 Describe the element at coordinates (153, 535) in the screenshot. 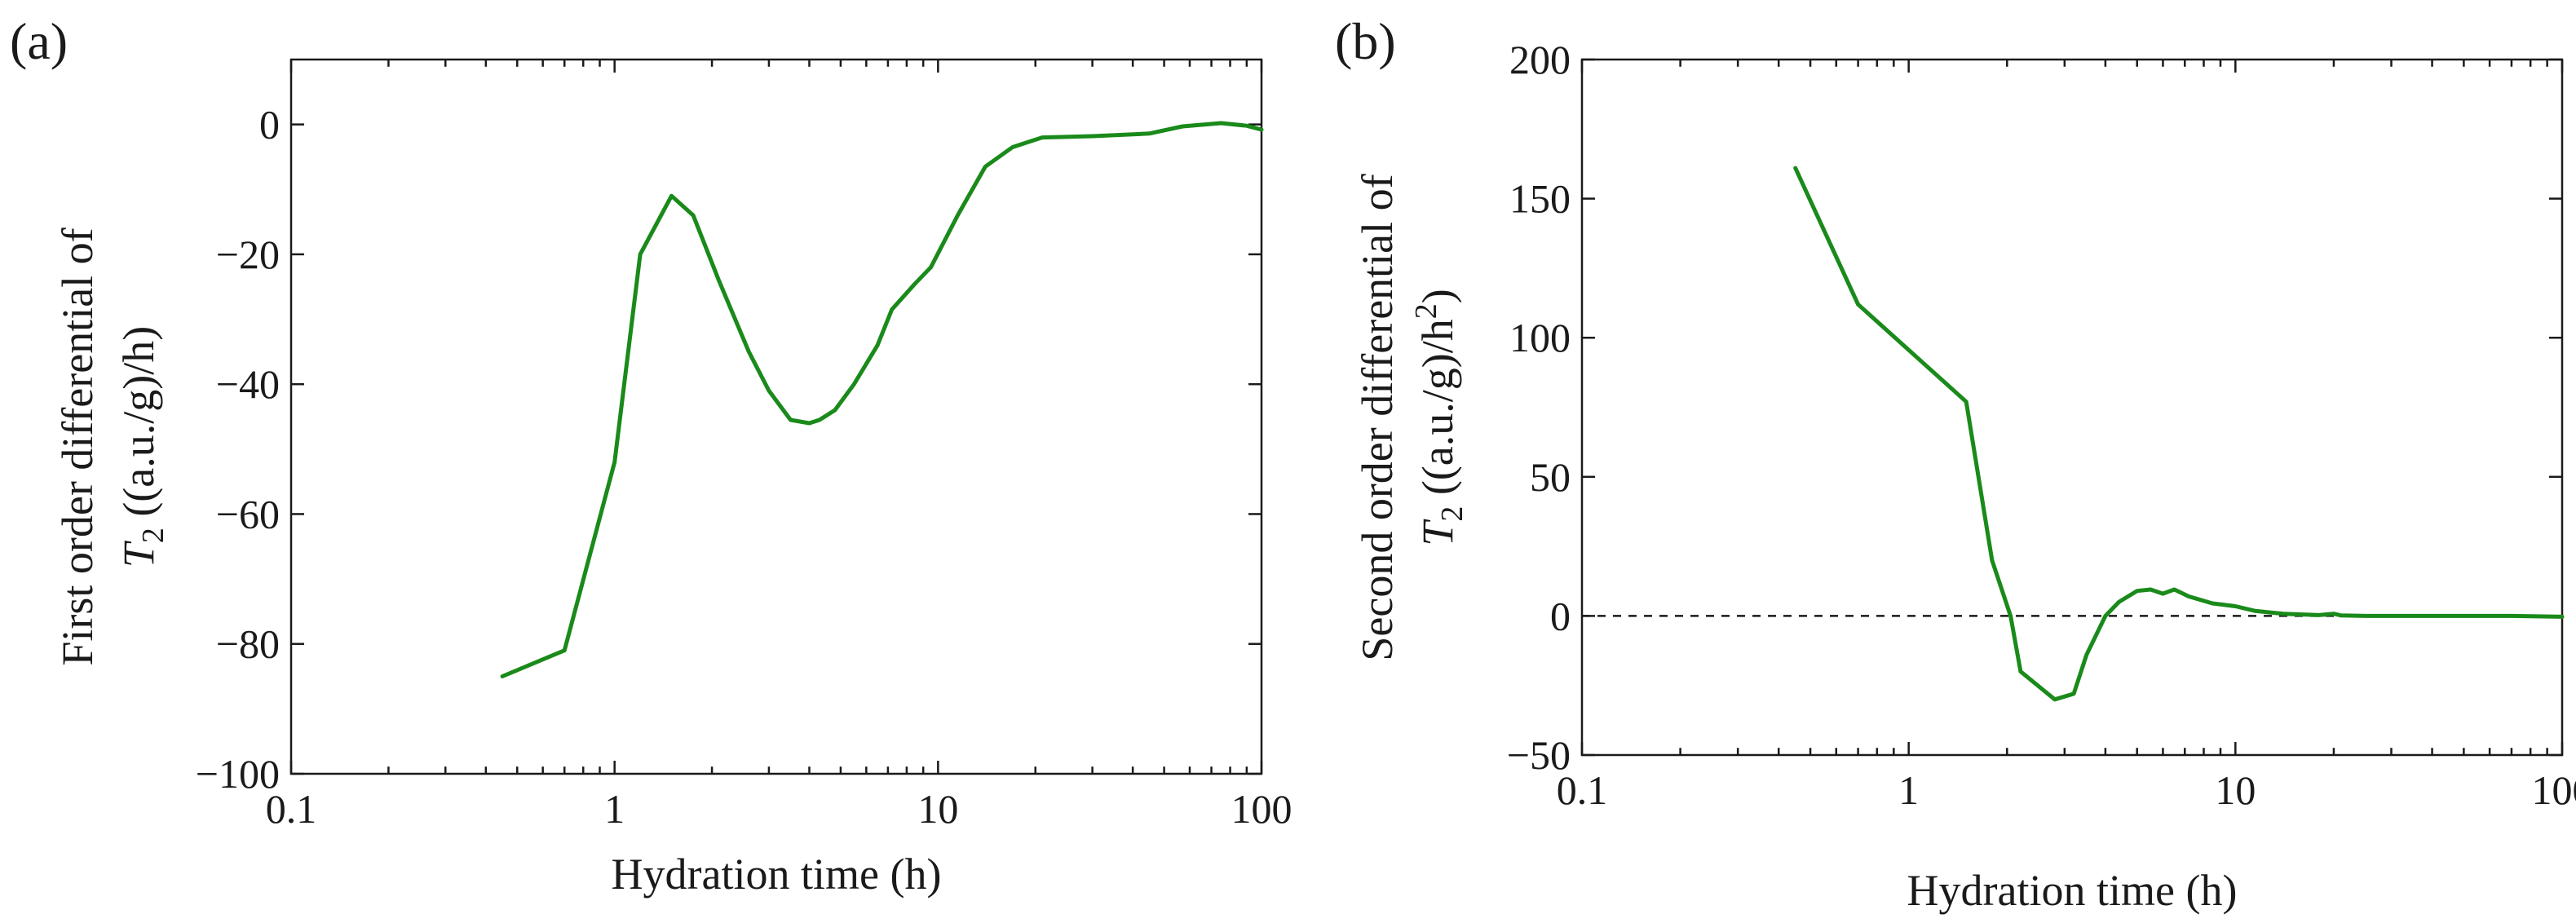

I see `y-axis-subscript-a: 2` at that location.